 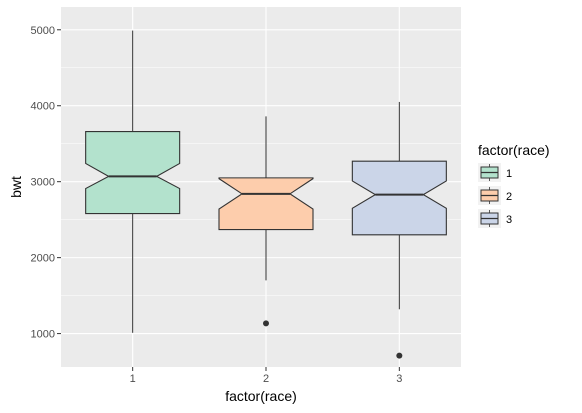 What do you see at coordinates (509, 197) in the screenshot?
I see `legend-item-label: 2` at bounding box center [509, 197].